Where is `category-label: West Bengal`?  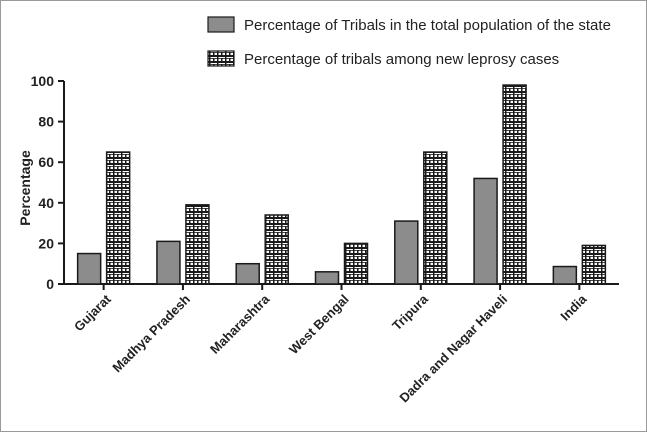 category-label: West Bengal is located at coordinates (319, 325).